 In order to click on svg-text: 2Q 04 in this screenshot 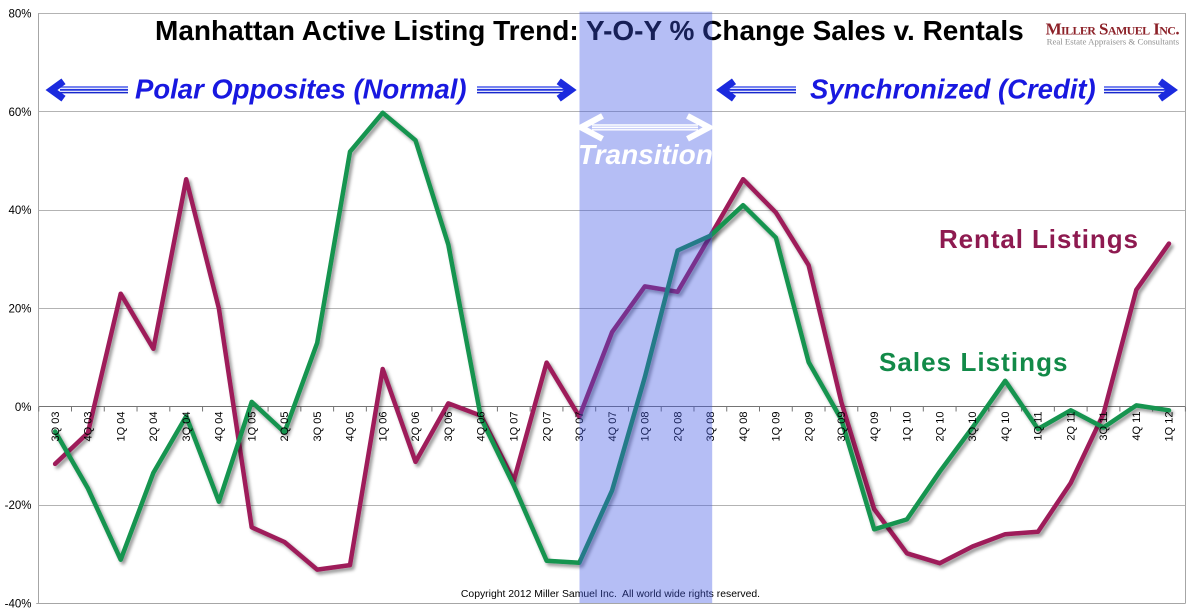, I will do `click(154, 427)`.